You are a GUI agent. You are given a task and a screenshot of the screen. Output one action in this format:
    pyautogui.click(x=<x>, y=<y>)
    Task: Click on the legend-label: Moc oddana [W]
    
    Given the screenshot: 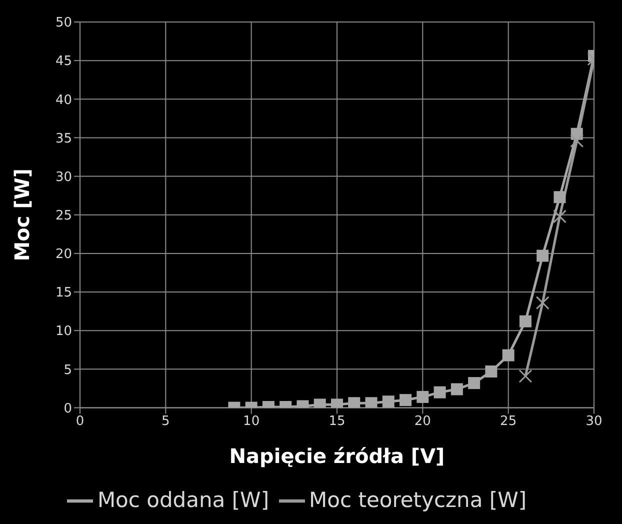 What is the action you would take?
    pyautogui.click(x=183, y=500)
    